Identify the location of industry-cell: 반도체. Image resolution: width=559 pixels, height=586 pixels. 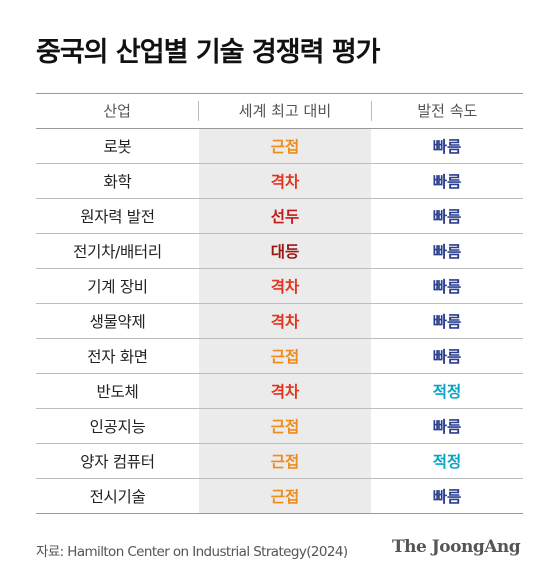
(117, 392).